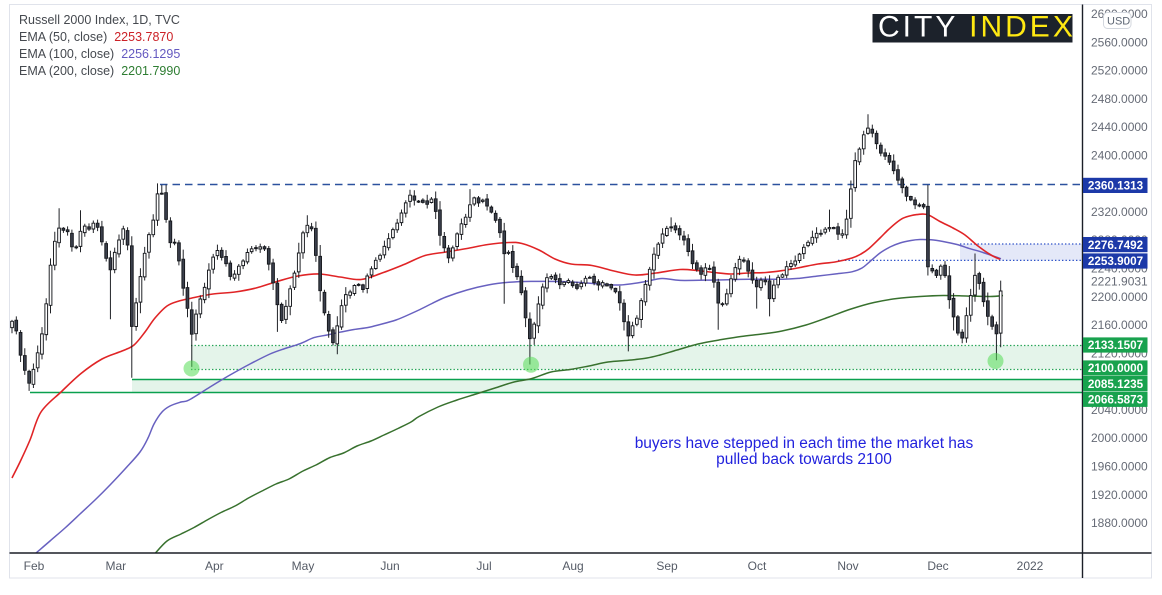  What do you see at coordinates (99, 71) in the screenshot?
I see `svg-text:EMA (200, close)2201.7990: EMA (200, close) 2201.7990` at bounding box center [99, 71].